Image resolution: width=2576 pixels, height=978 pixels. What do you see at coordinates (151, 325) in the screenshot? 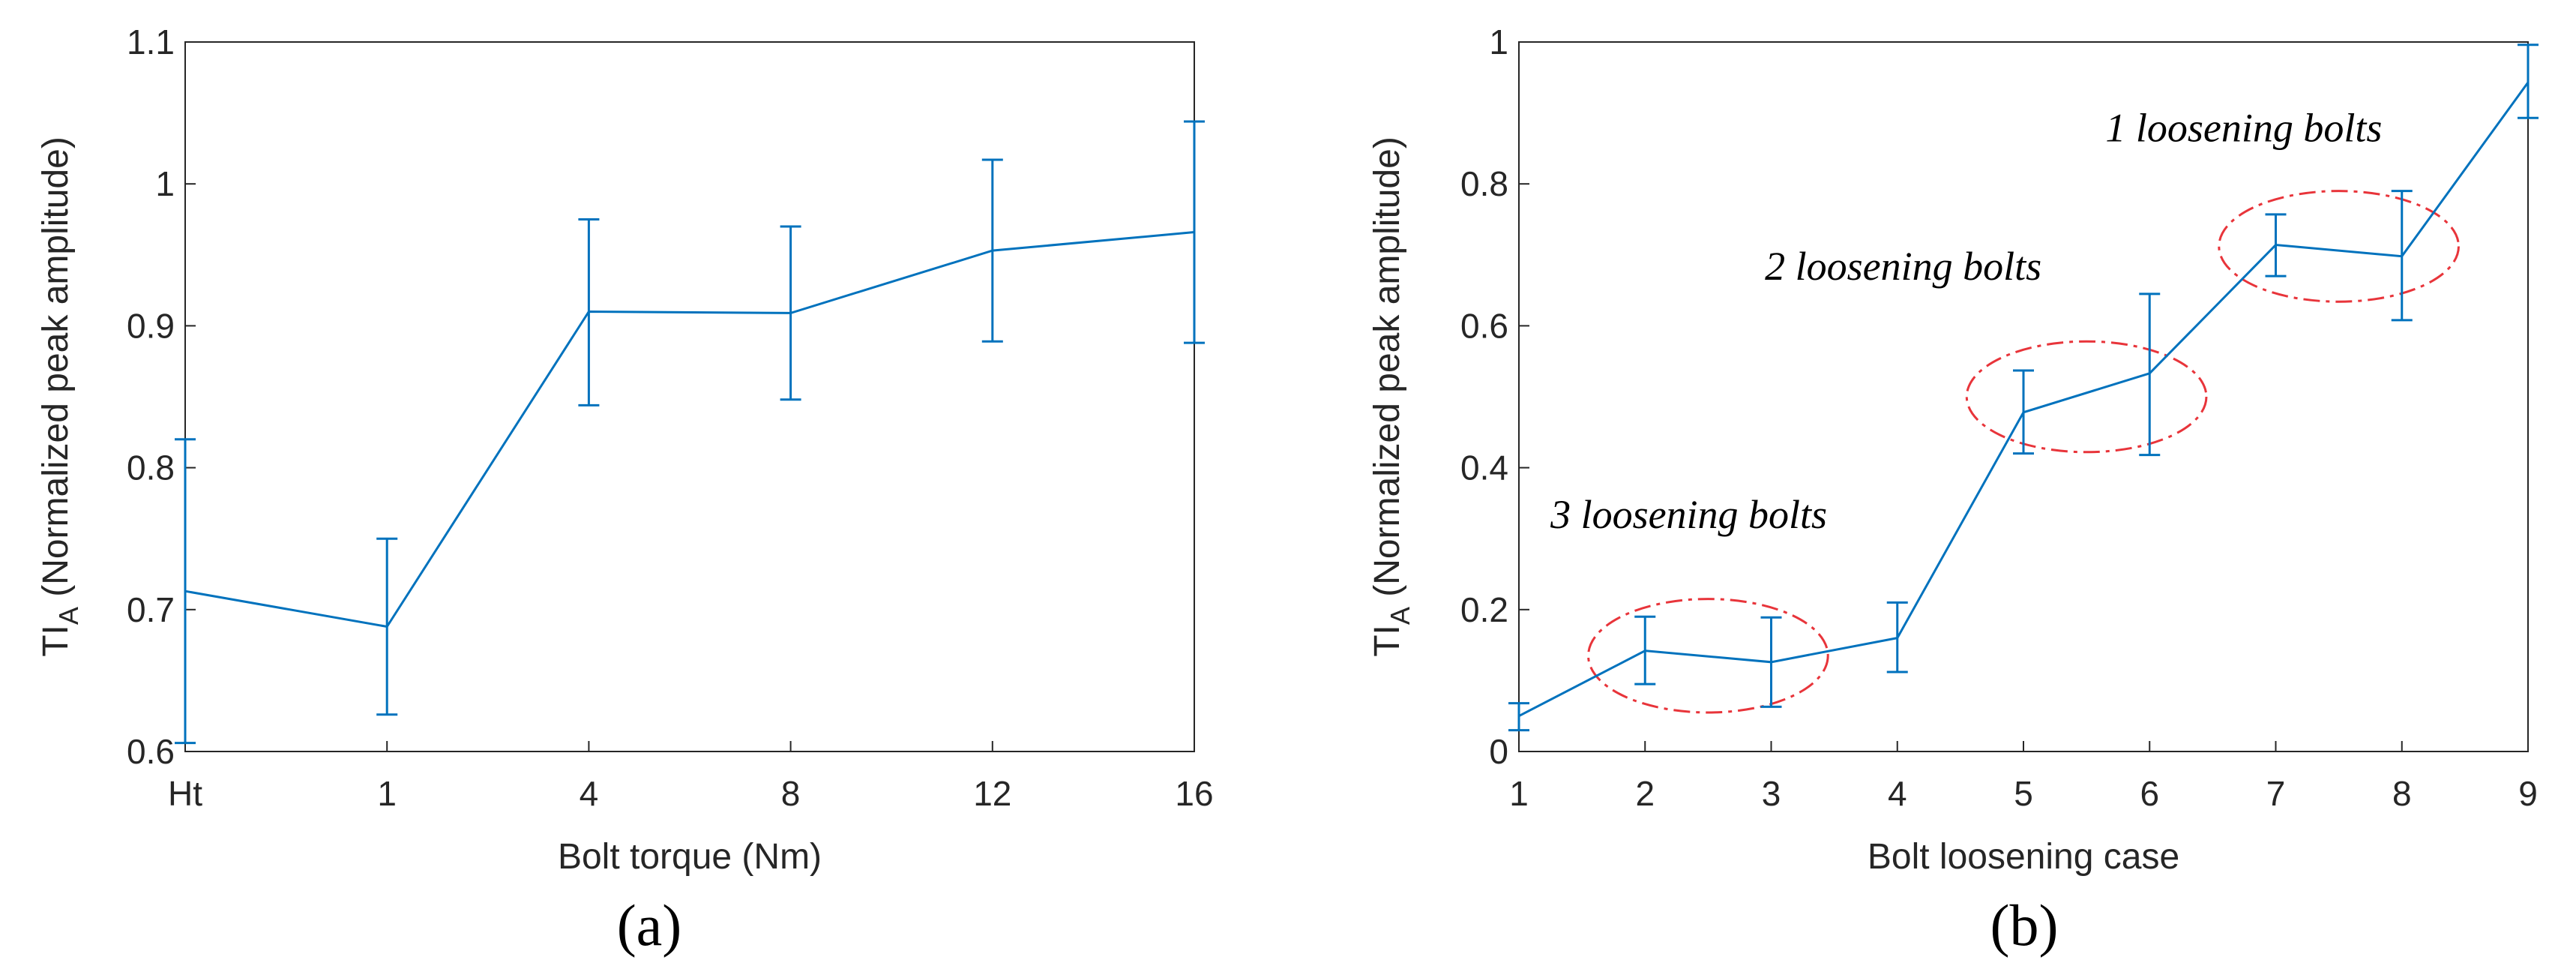
I see `y-tick-label: 0.9` at bounding box center [151, 325].